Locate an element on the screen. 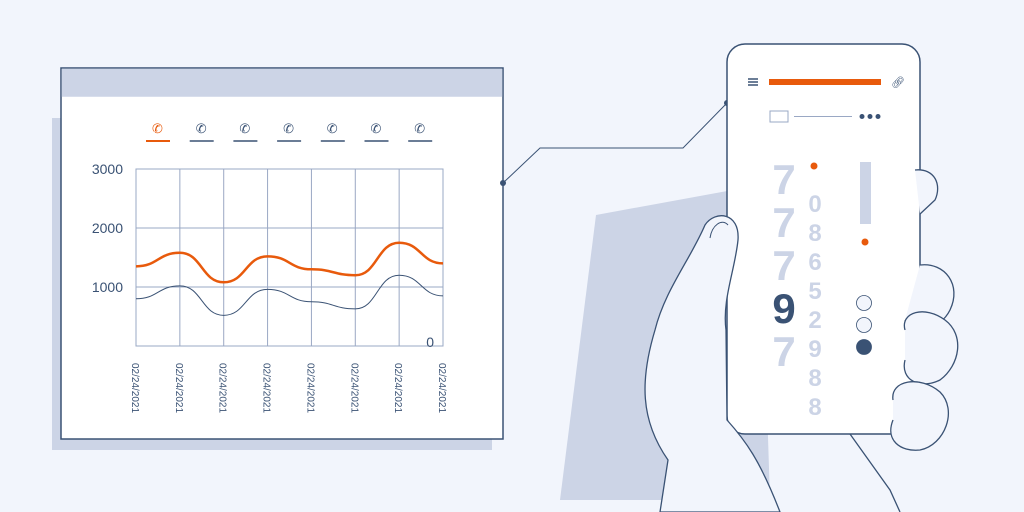 Image resolution: width=1024 pixels, height=512 pixels. digit: 5 is located at coordinates (814, 291).